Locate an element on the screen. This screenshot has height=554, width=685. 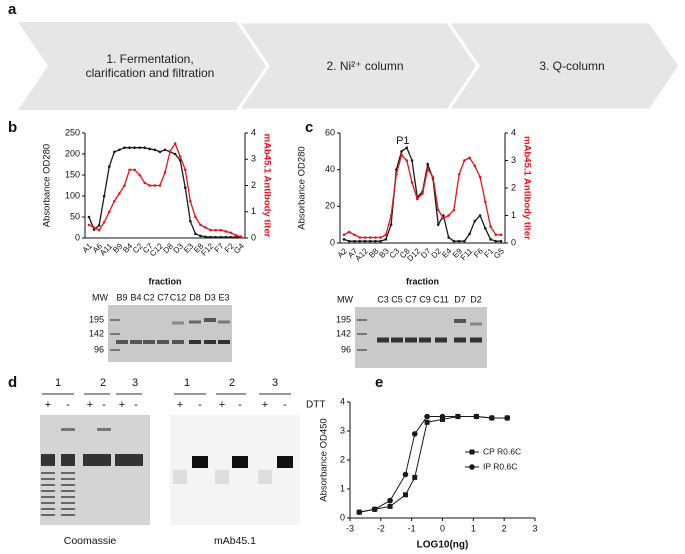
lane-label: C9 is located at coordinates (425, 299).